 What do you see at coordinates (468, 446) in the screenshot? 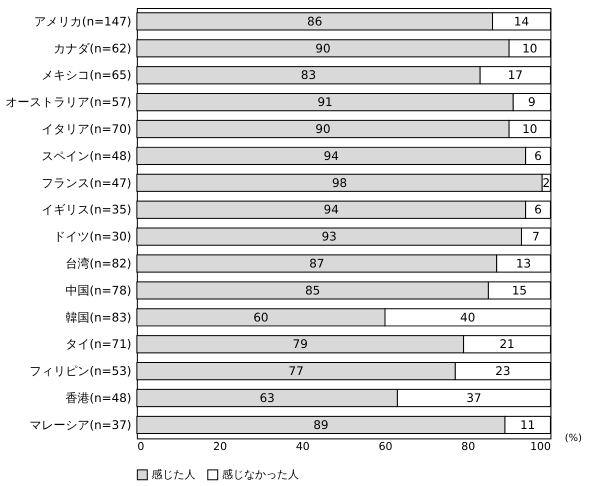
I see `x-tick-label: 80` at bounding box center [468, 446].